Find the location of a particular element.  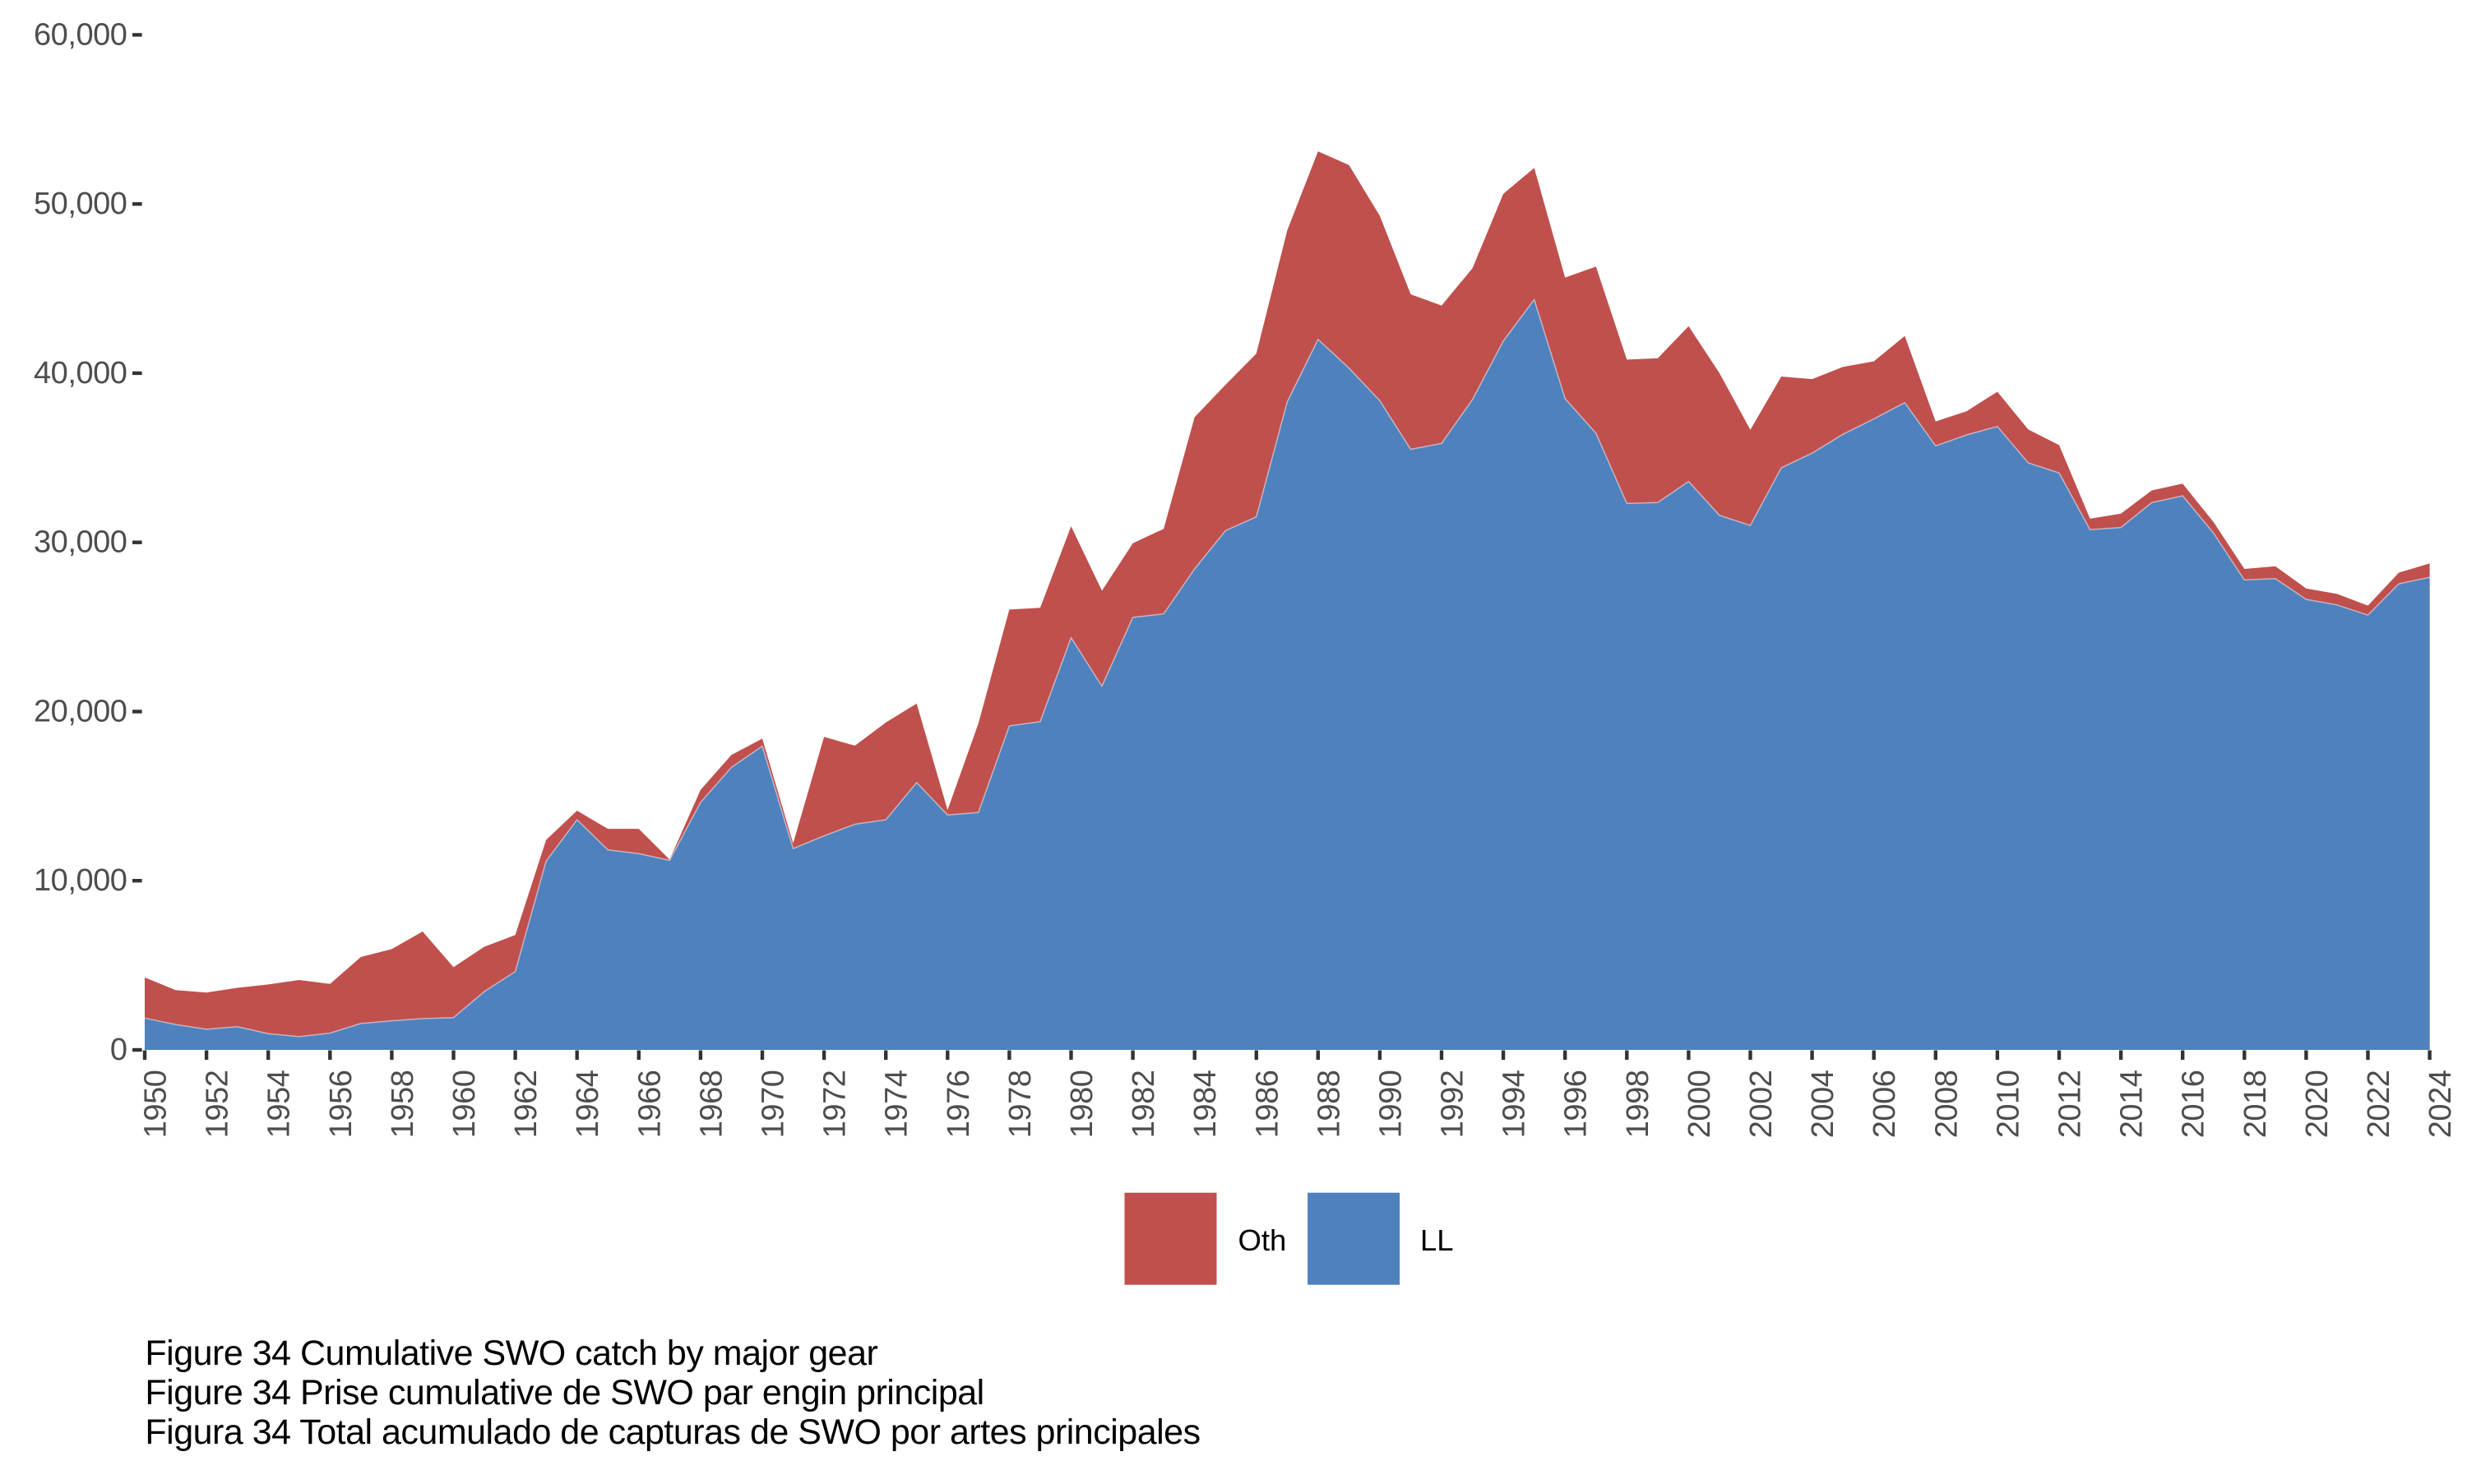

svg-text: 60,000 is located at coordinates (80, 35).